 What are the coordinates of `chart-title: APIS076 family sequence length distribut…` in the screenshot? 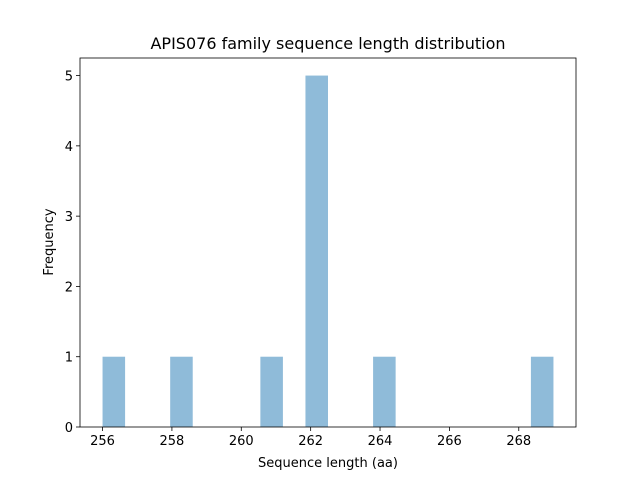 It's located at (327, 43).